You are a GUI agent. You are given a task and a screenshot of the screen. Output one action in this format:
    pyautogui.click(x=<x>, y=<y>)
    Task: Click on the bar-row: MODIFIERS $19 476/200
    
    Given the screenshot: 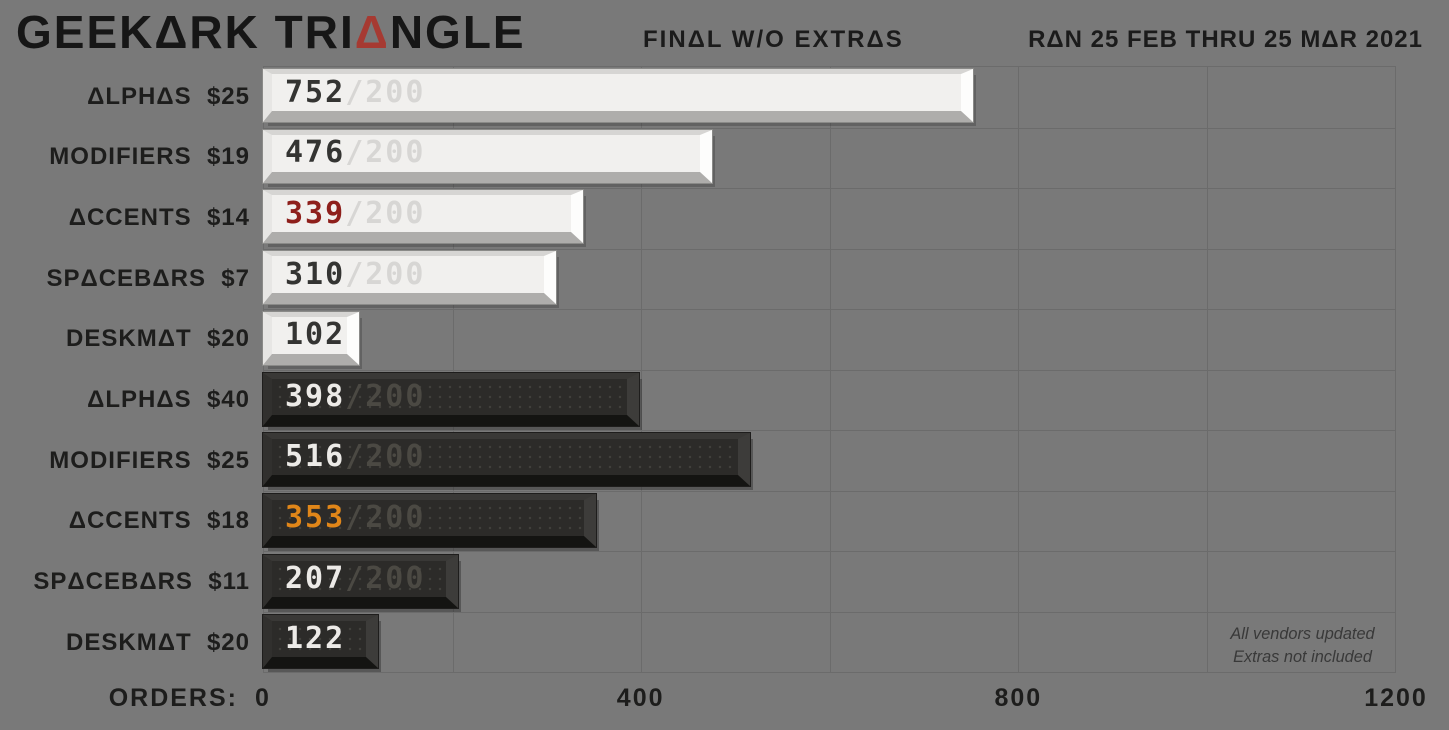 What is the action you would take?
    pyautogui.click(x=724, y=157)
    